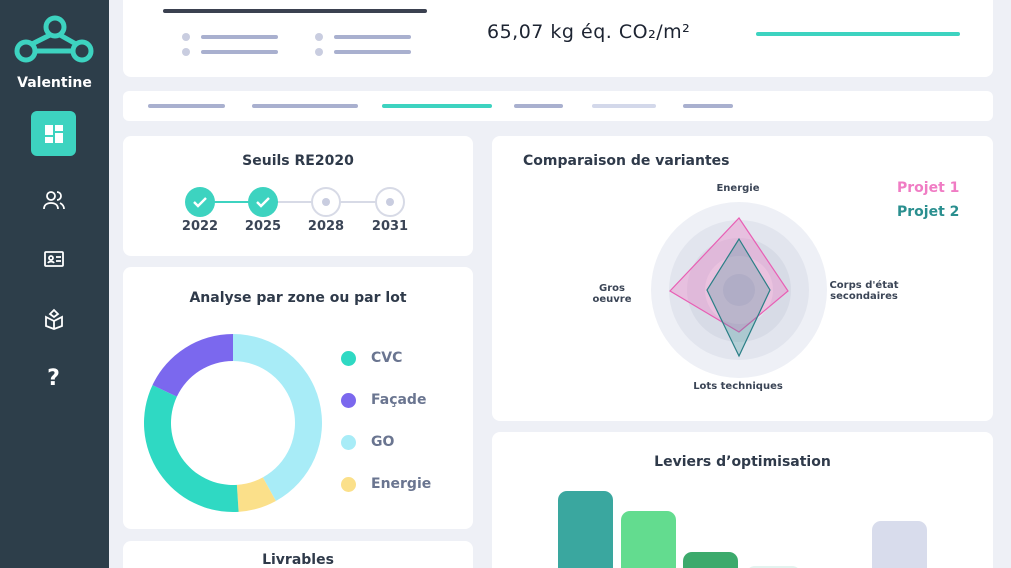  Describe the element at coordinates (738, 188) in the screenshot. I see `radar-axis-label-top: Energie` at that location.